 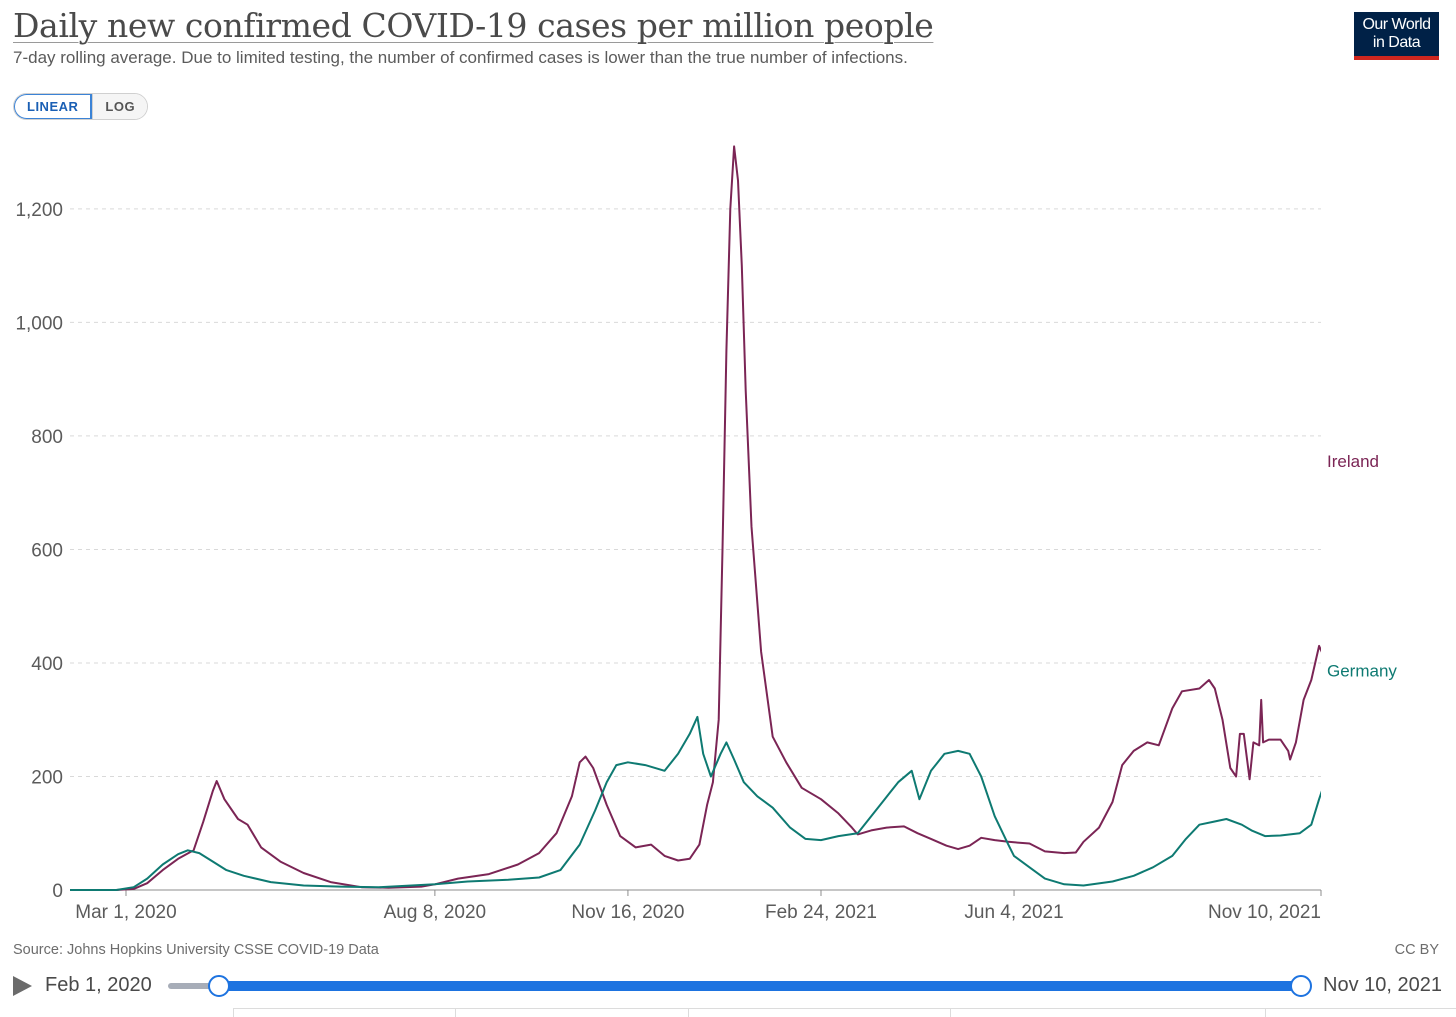 What do you see at coordinates (47, 437) in the screenshot?
I see `y-tick-label: 800` at bounding box center [47, 437].